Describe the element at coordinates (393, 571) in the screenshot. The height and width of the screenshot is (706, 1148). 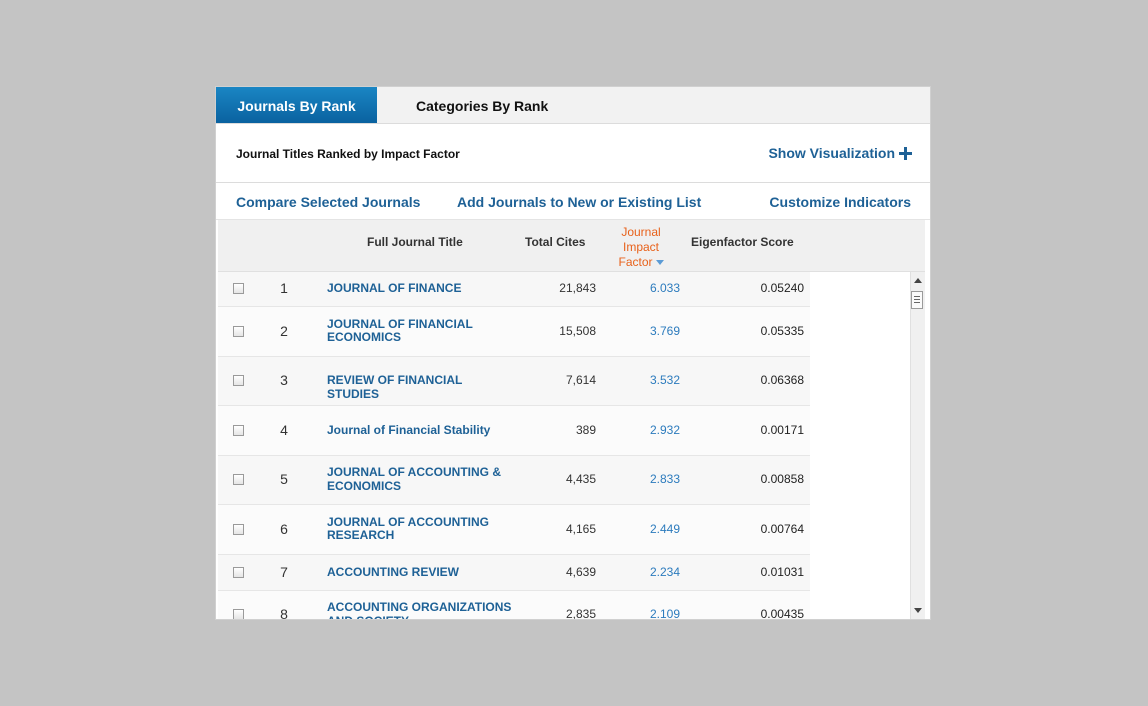
I see `journal-title-line: ACCOUNTING REVIEW` at that location.